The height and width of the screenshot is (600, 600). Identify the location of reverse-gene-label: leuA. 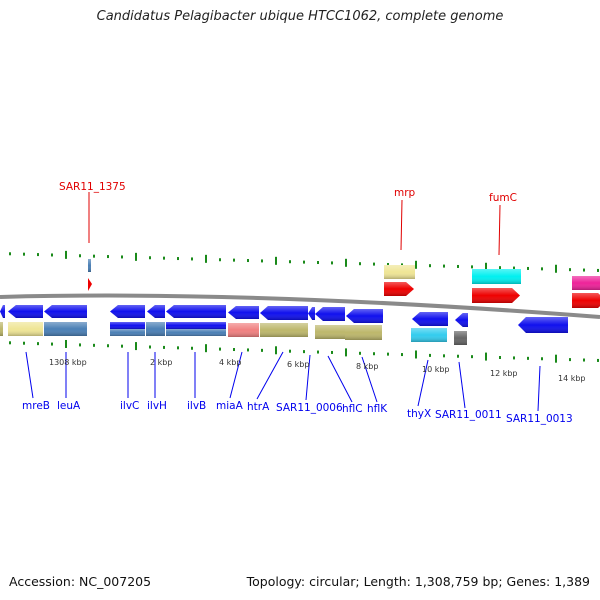
(69, 406).